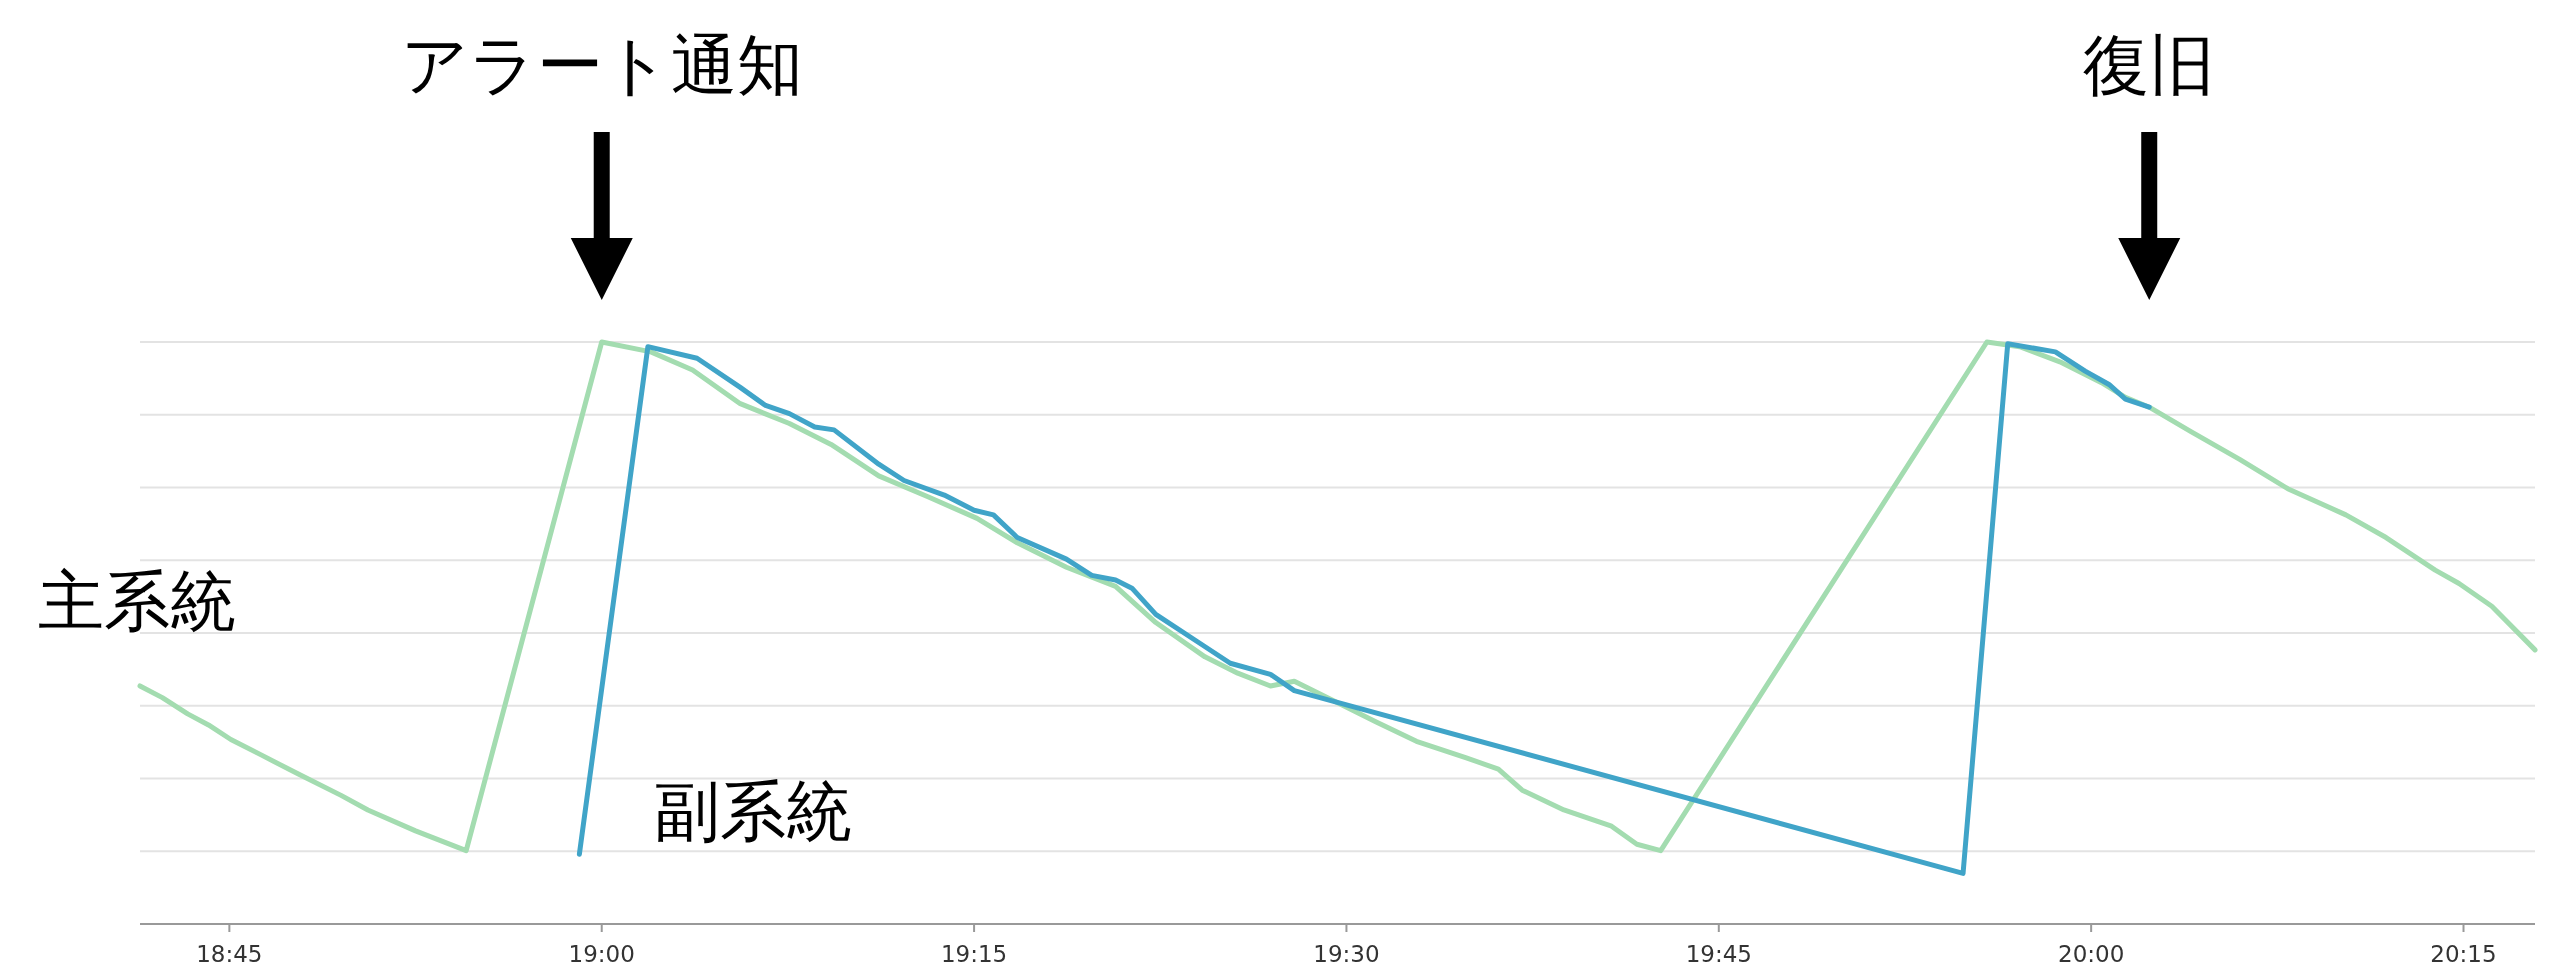 This screenshot has width=2555, height=974. I want to click on x-tick-label: 19:15, so click(974, 954).